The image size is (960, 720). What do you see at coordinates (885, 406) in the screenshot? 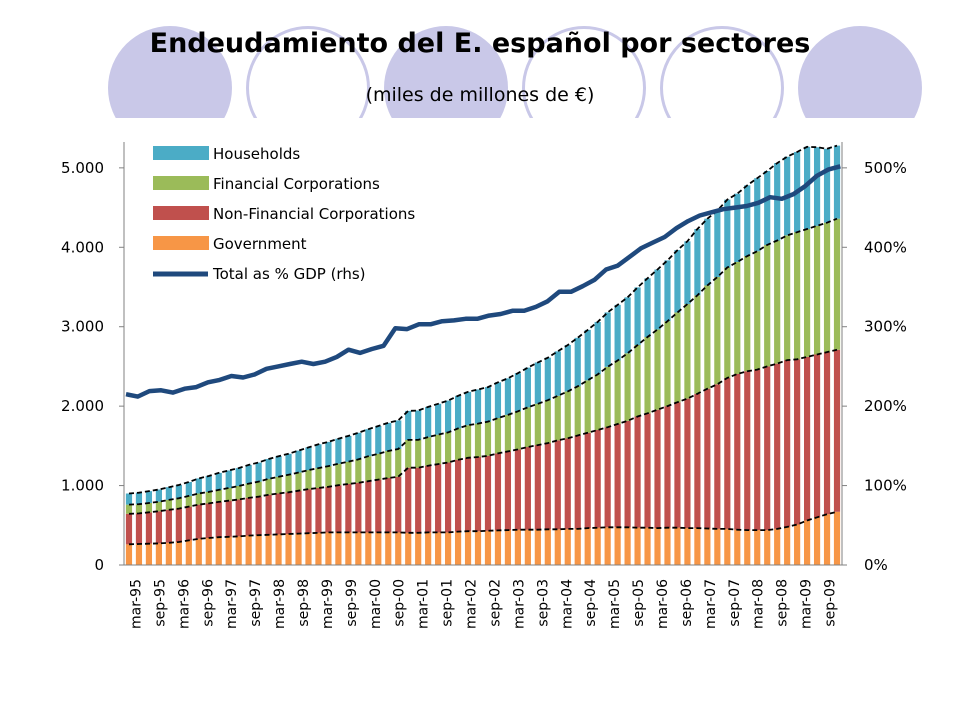
I see `y2-tick-label: 200%` at bounding box center [885, 406].